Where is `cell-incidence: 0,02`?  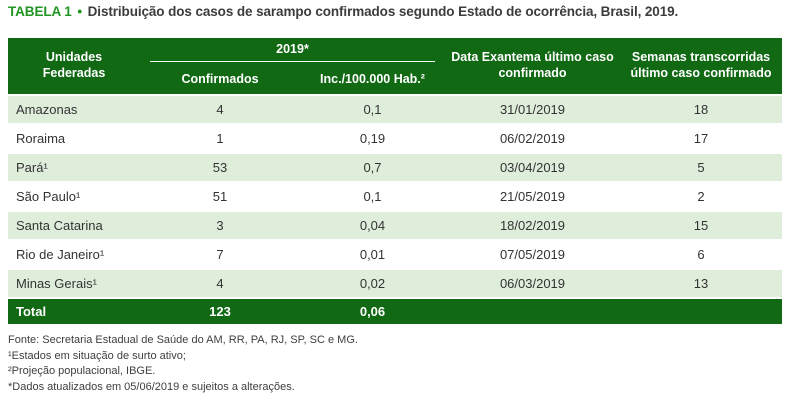 cell-incidence: 0,02 is located at coordinates (372, 284).